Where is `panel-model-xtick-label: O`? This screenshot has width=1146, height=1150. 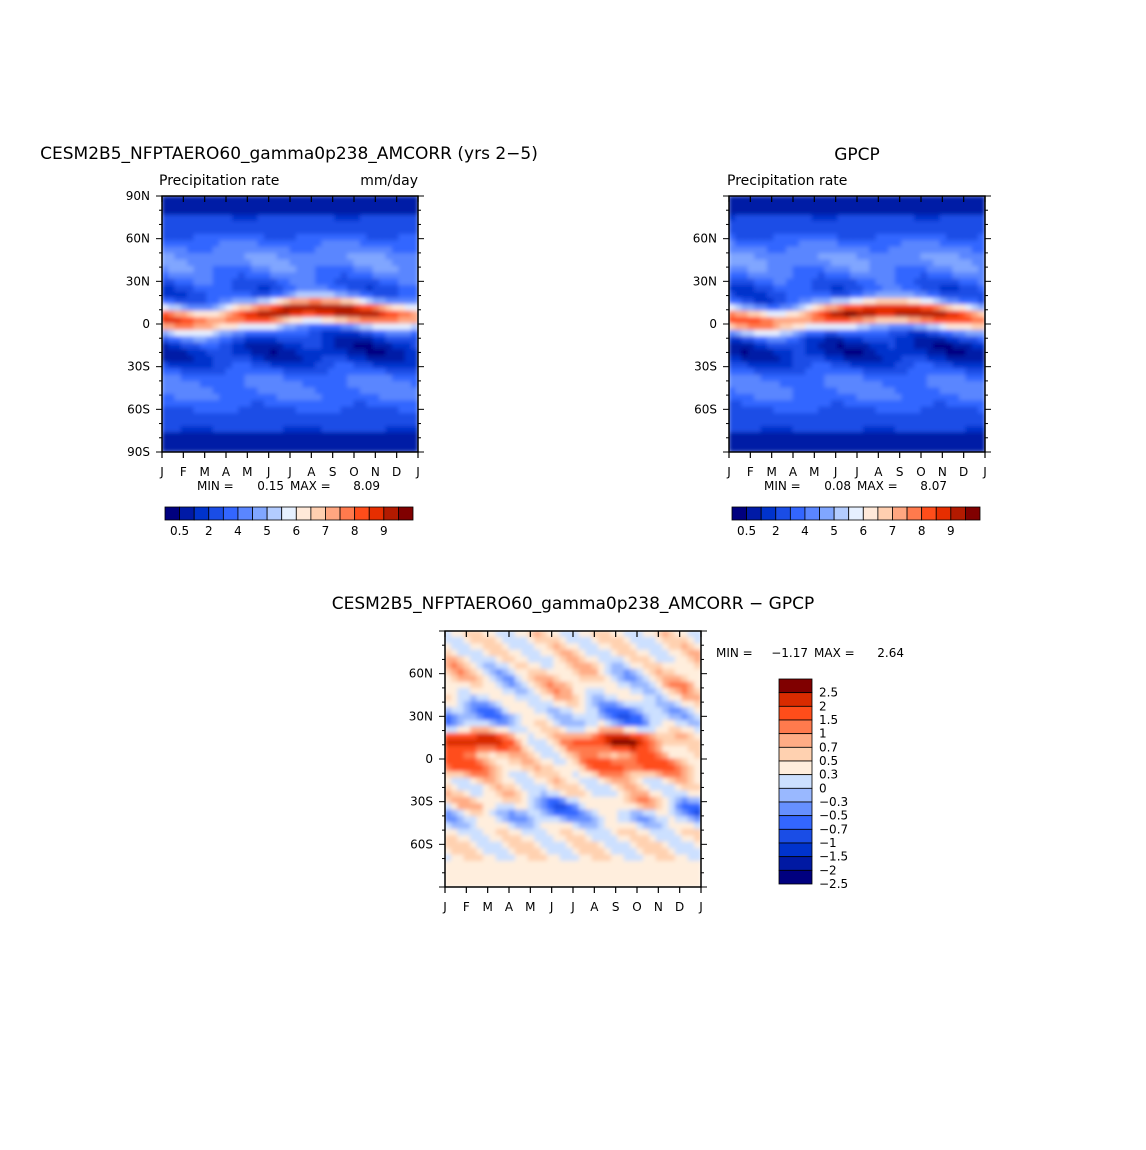 panel-model-xtick-label: O is located at coordinates (353, 472).